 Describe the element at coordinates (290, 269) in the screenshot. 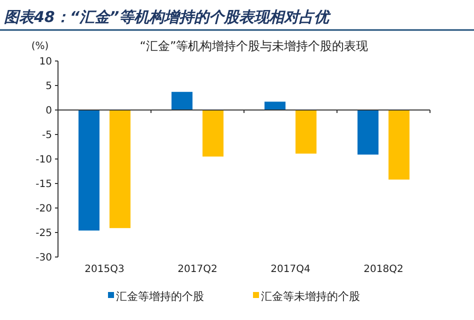

I see `x-tick-label: 2017Q4` at that location.